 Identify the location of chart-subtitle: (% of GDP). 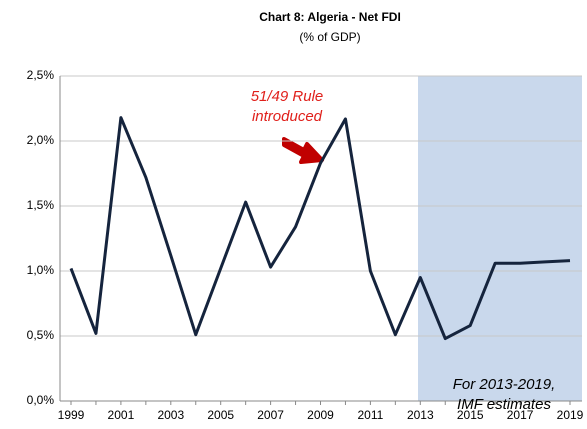
(329, 37).